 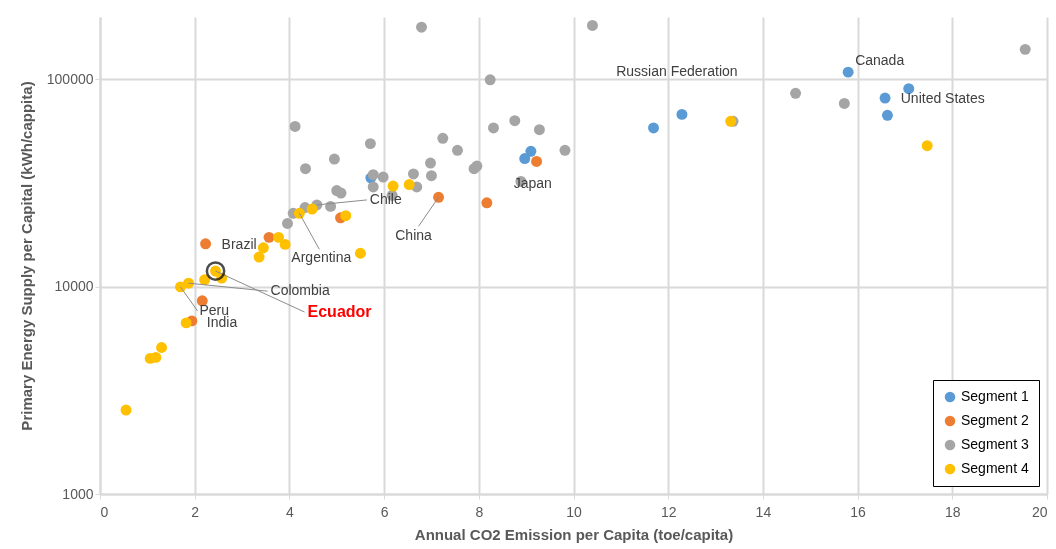 What do you see at coordinates (532, 182) in the screenshot?
I see `annotation: Japan` at bounding box center [532, 182].